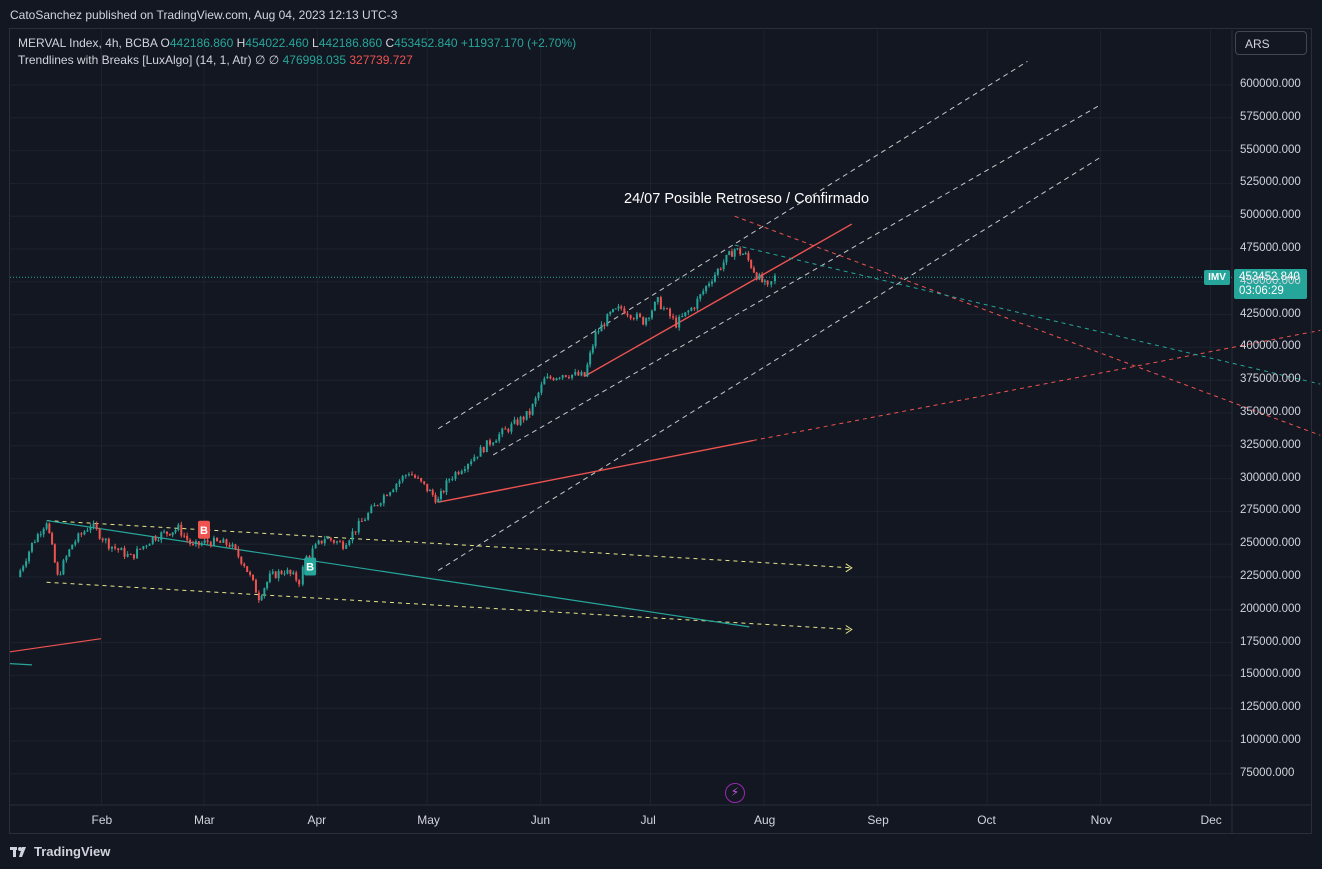 Image resolution: width=1322 pixels, height=869 pixels. What do you see at coordinates (1217, 277) in the screenshot?
I see `symbol-tag: IMV` at bounding box center [1217, 277].